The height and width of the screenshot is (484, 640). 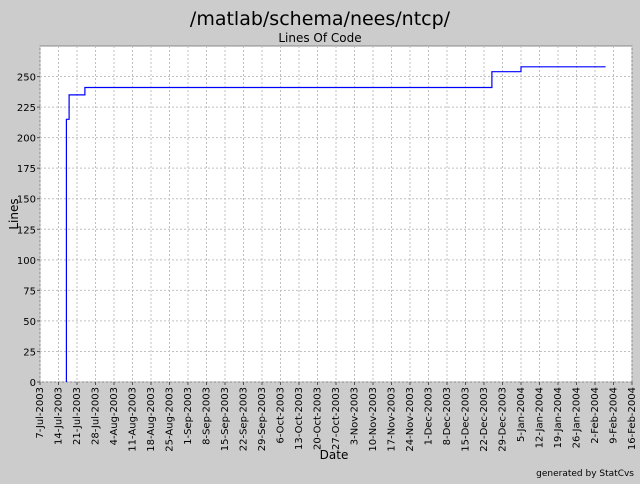 I want to click on x-tick-label: 14-Jul-2003, so click(x=59, y=416).